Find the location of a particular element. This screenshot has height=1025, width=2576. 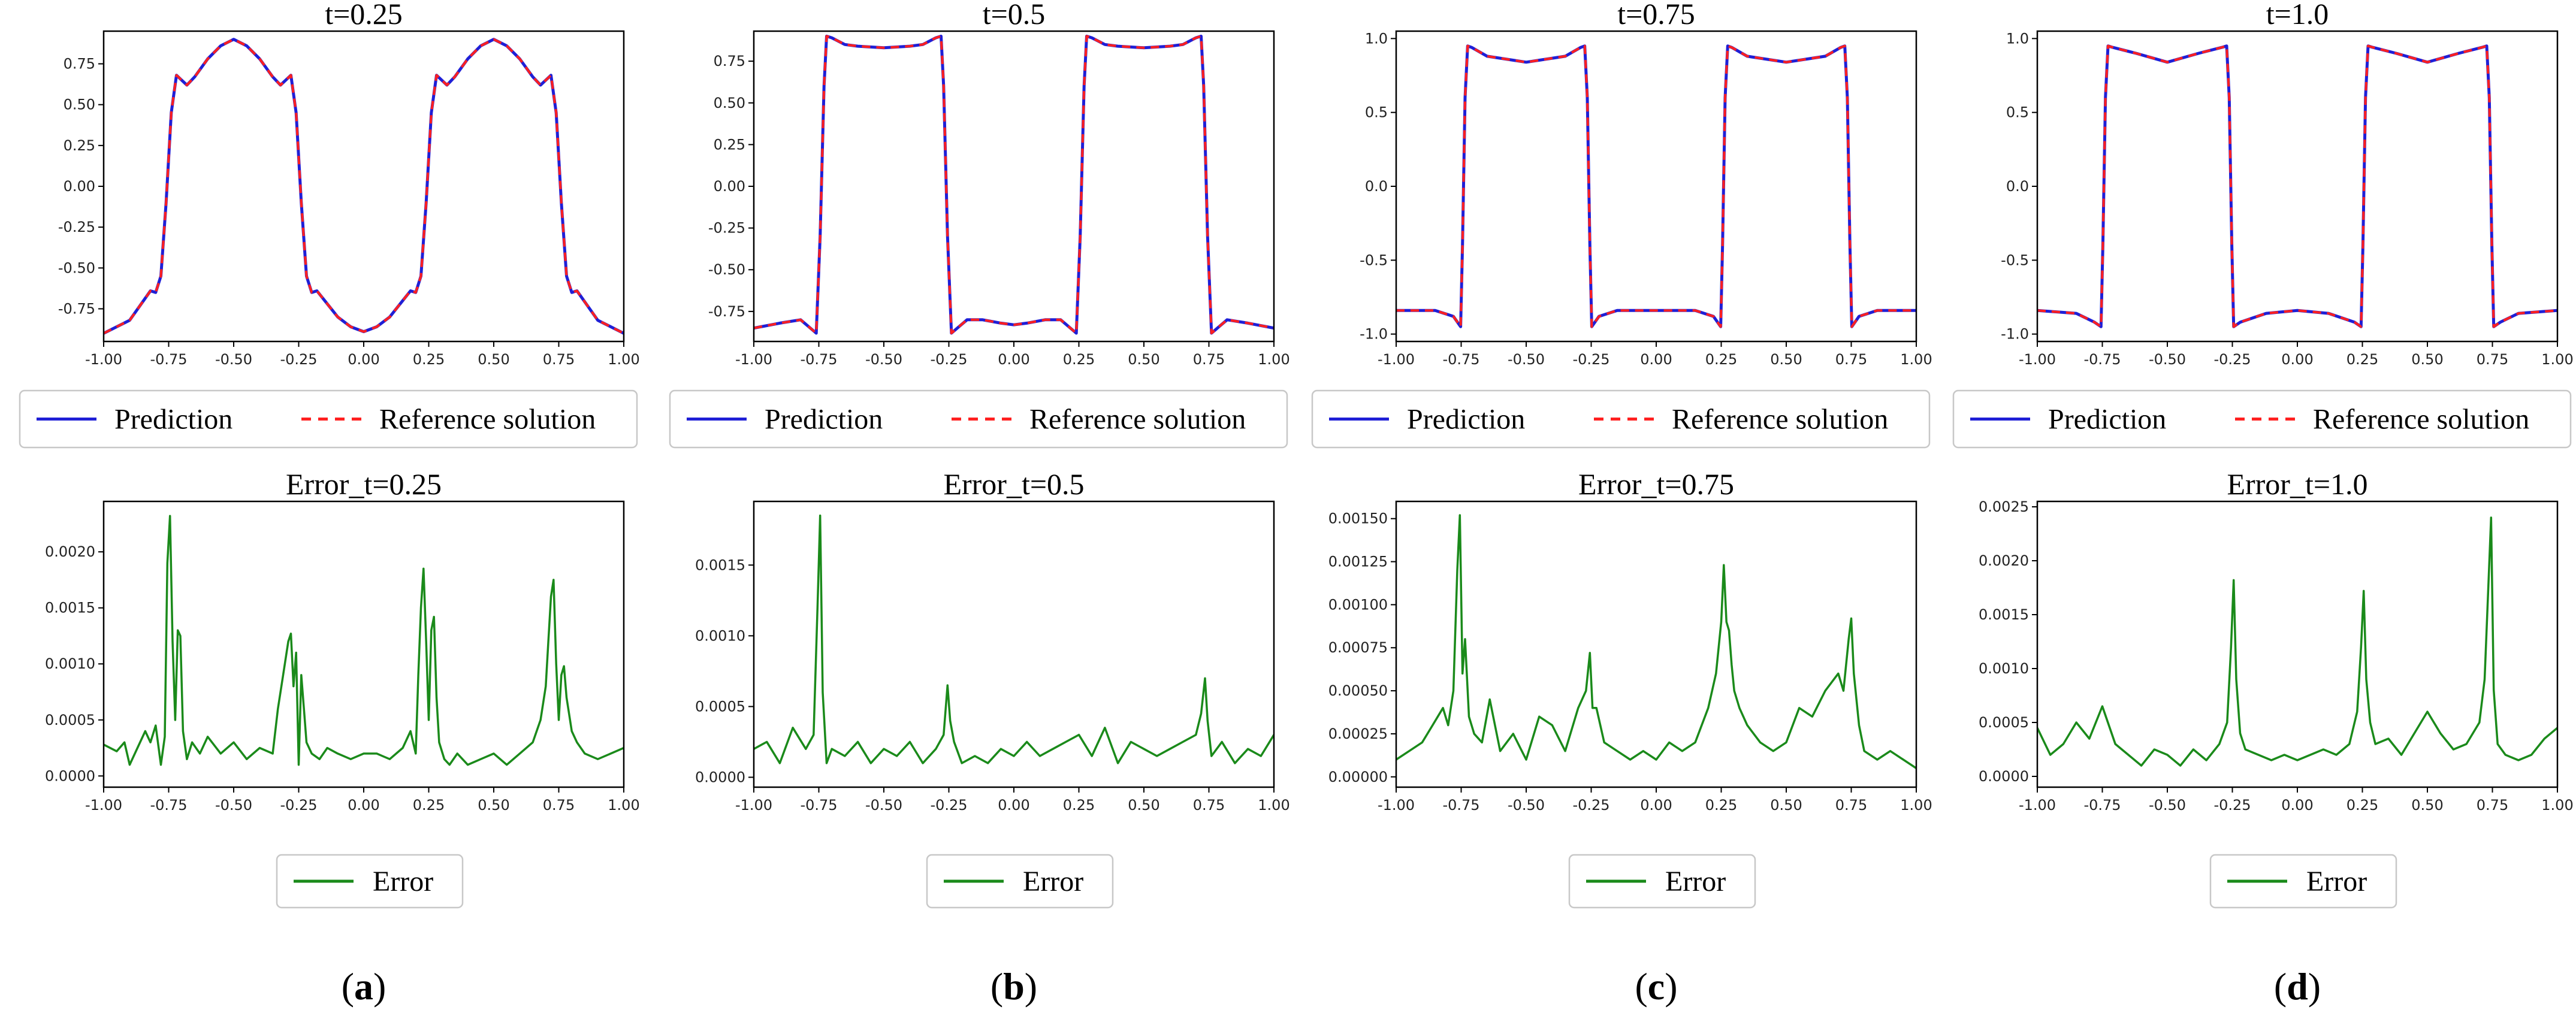

y-tick-label: -0.25 is located at coordinates (727, 228).